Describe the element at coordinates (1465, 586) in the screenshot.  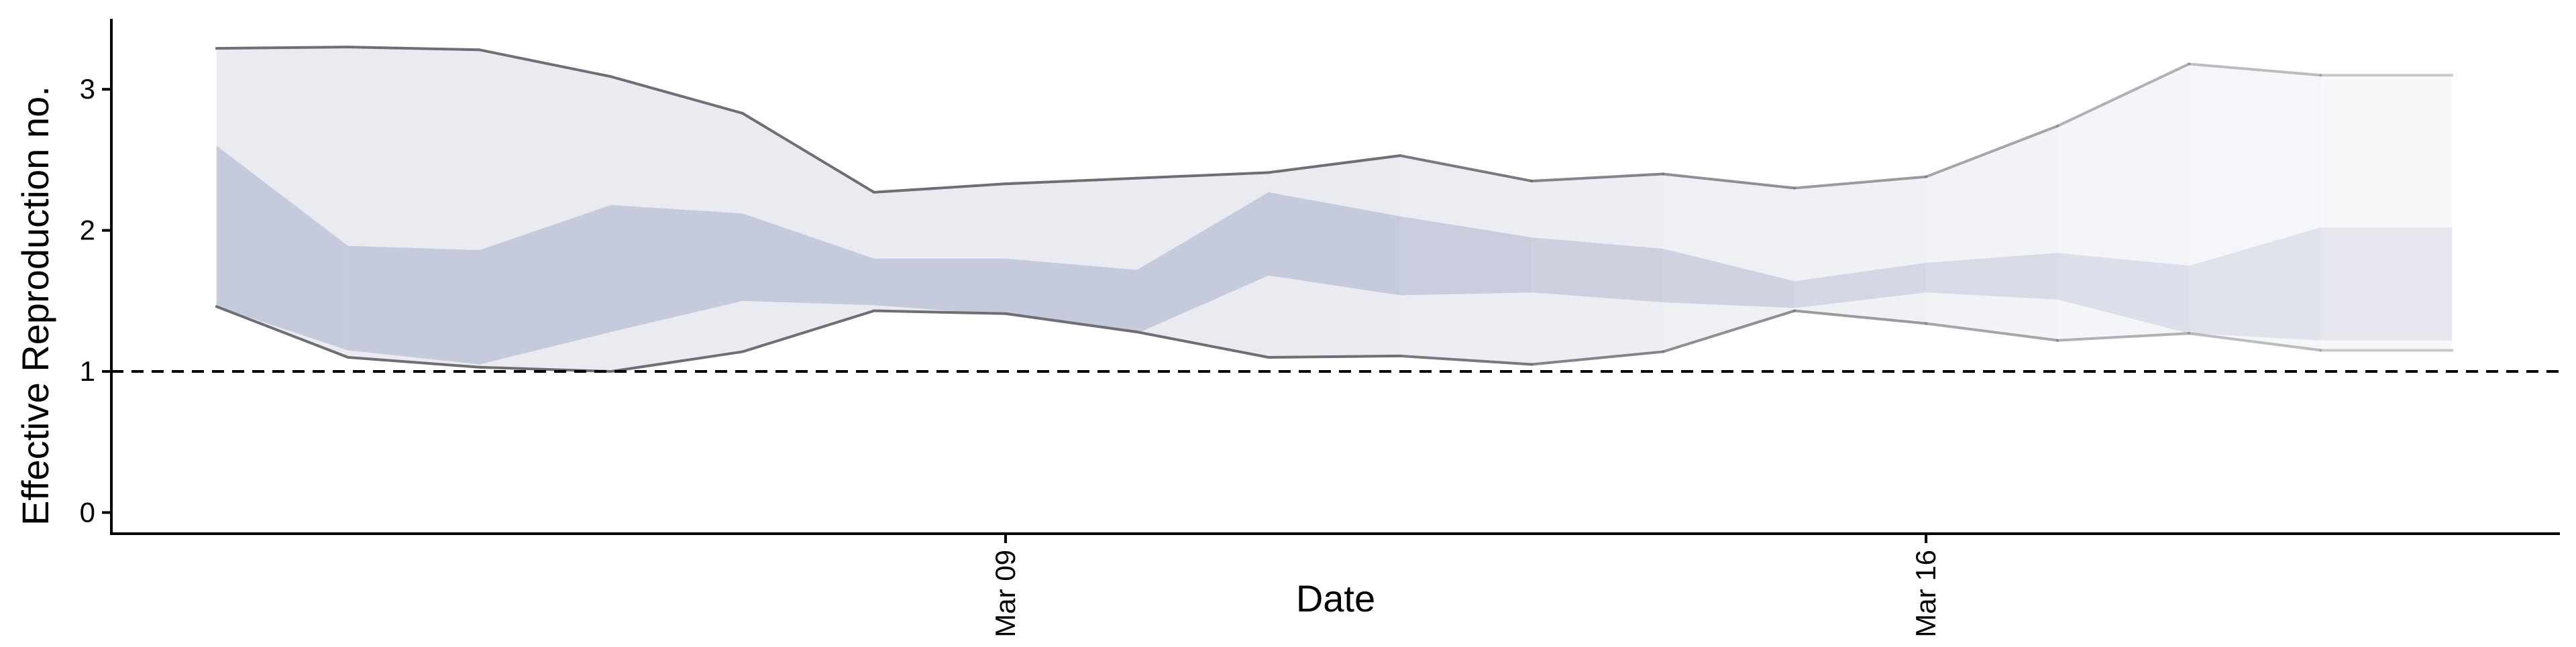
I see `x-tick-layer: Mar 09 Mar 16` at that location.